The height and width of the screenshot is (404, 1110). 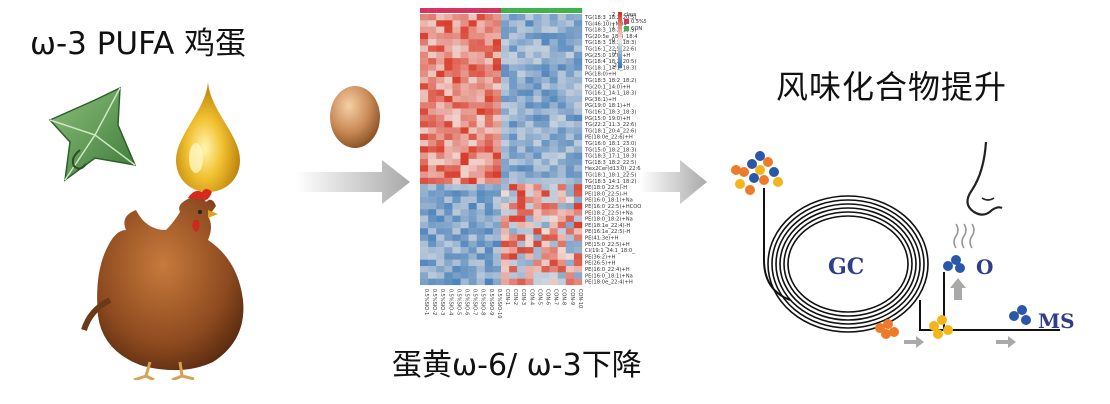 What do you see at coordinates (610, 68) in the screenshot?
I see `row-label: TG(18:1_14:1_18:3)` at bounding box center [610, 68].